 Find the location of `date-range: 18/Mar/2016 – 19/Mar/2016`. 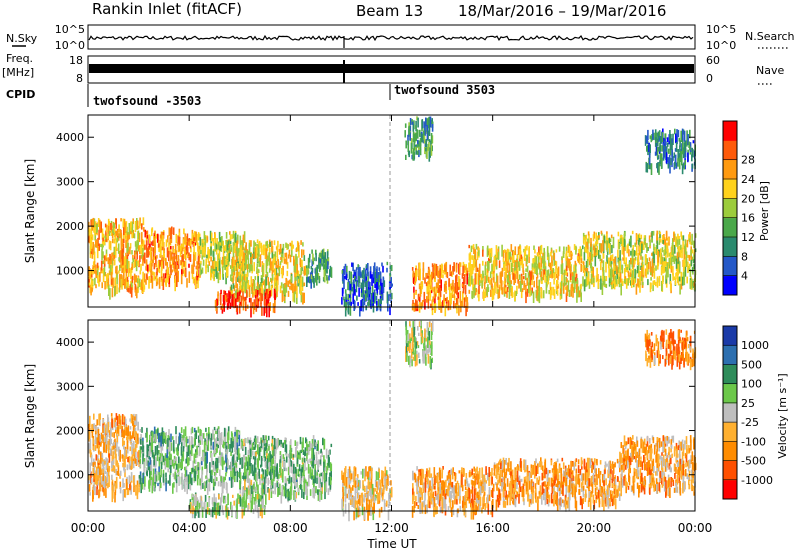

date-range: 18/Mar/2016 – 19/Mar/2016 is located at coordinates (562, 11).